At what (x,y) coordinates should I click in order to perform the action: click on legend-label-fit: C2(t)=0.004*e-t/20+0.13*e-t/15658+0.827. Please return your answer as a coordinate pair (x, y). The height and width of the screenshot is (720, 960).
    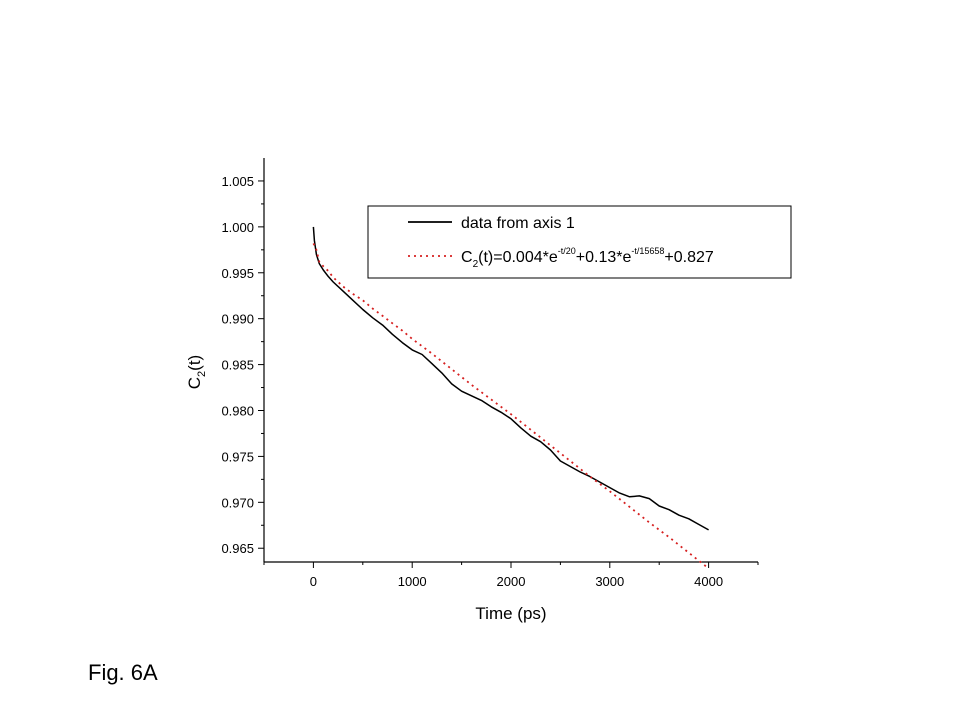
    Looking at the image, I should click on (587, 258).